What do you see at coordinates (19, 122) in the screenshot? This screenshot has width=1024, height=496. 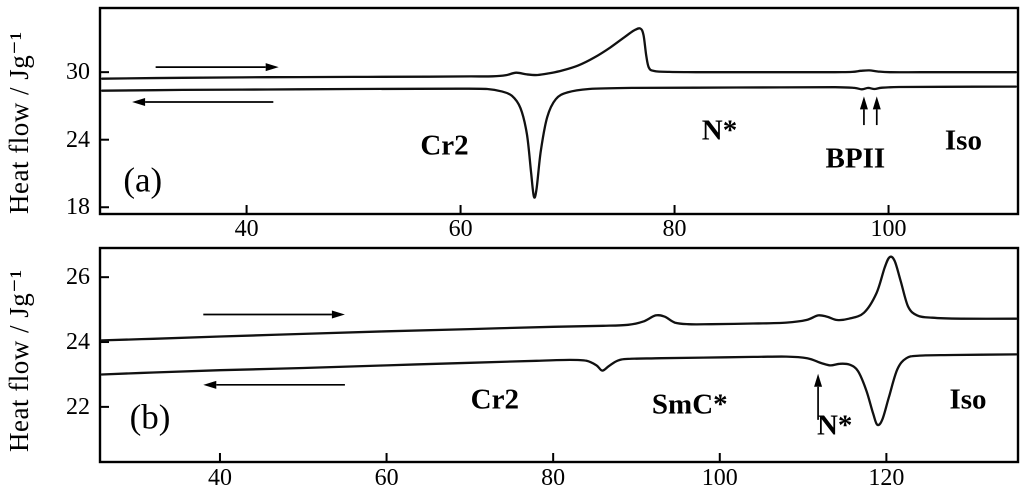 I see `y-axis-label-panel-a: Heat flow / Jg⁻¹` at bounding box center [19, 122].